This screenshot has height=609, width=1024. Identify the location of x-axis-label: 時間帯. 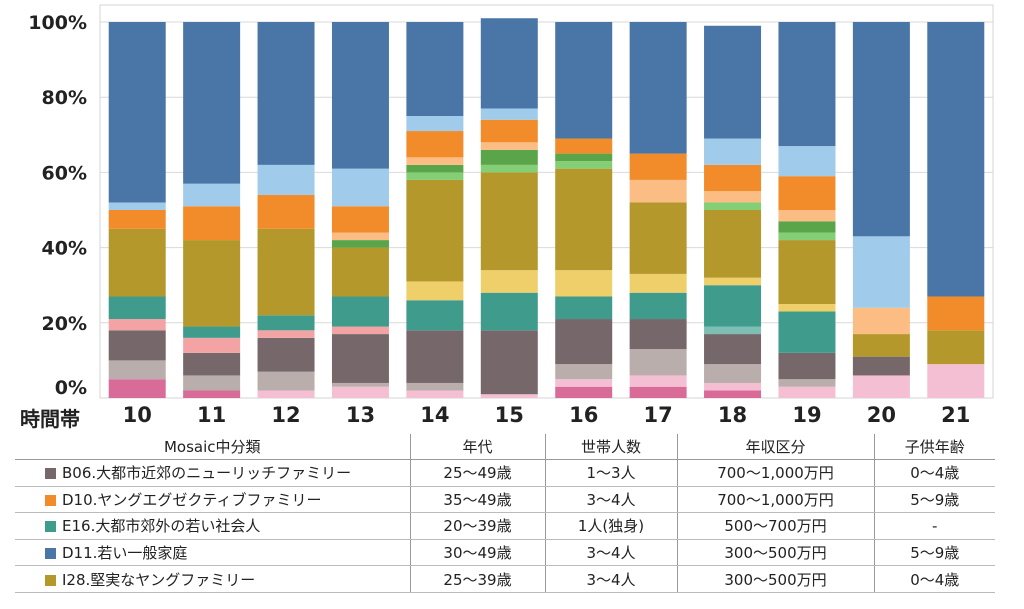
(50, 419).